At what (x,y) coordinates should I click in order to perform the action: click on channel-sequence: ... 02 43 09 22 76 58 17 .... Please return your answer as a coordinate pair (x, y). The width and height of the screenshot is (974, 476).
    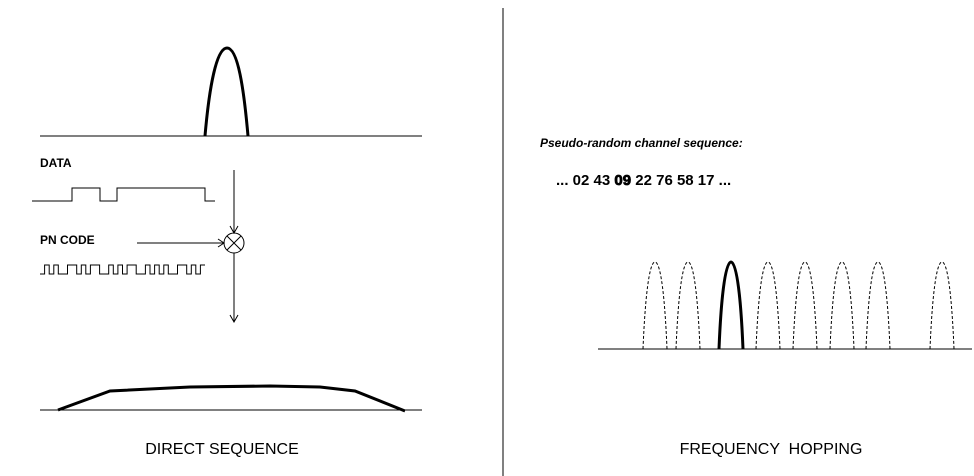
    Looking at the image, I should click on (643, 180).